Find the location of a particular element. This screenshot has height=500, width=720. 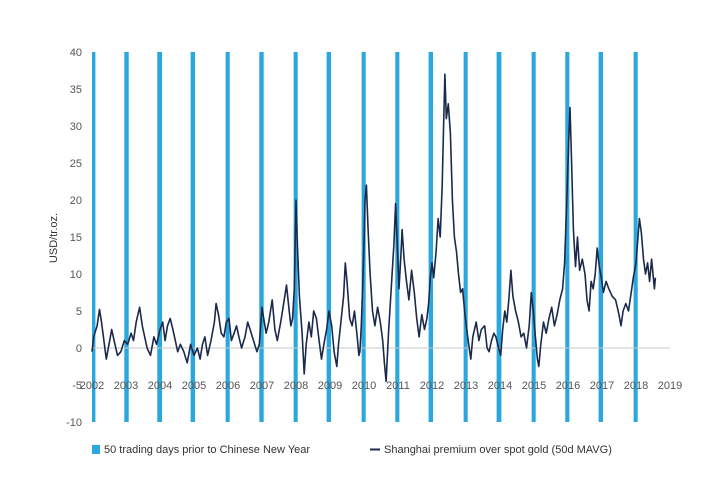

x-tick-13: 2015 is located at coordinates (534, 386).